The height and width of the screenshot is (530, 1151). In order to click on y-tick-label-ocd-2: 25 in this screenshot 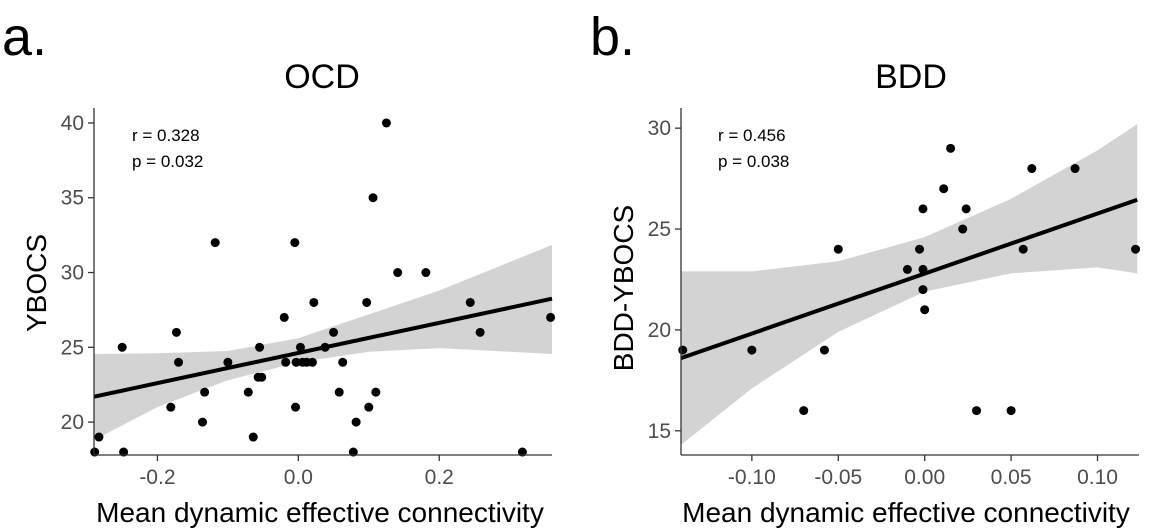, I will do `click(72, 347)`.